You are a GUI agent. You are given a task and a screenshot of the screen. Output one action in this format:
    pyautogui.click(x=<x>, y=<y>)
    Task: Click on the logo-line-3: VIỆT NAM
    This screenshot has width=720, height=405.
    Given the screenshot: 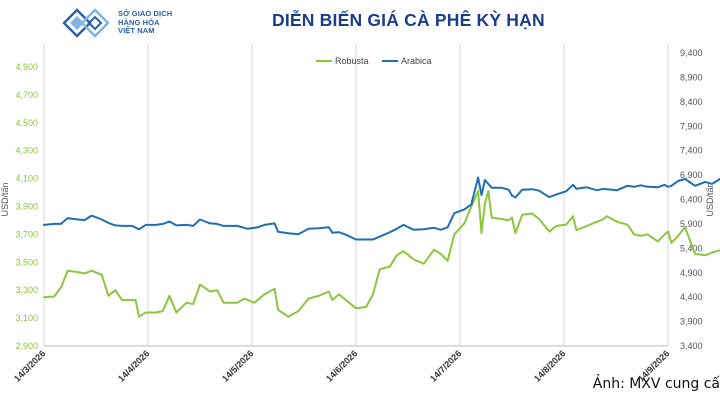 What is the action you would take?
    pyautogui.click(x=136, y=31)
    